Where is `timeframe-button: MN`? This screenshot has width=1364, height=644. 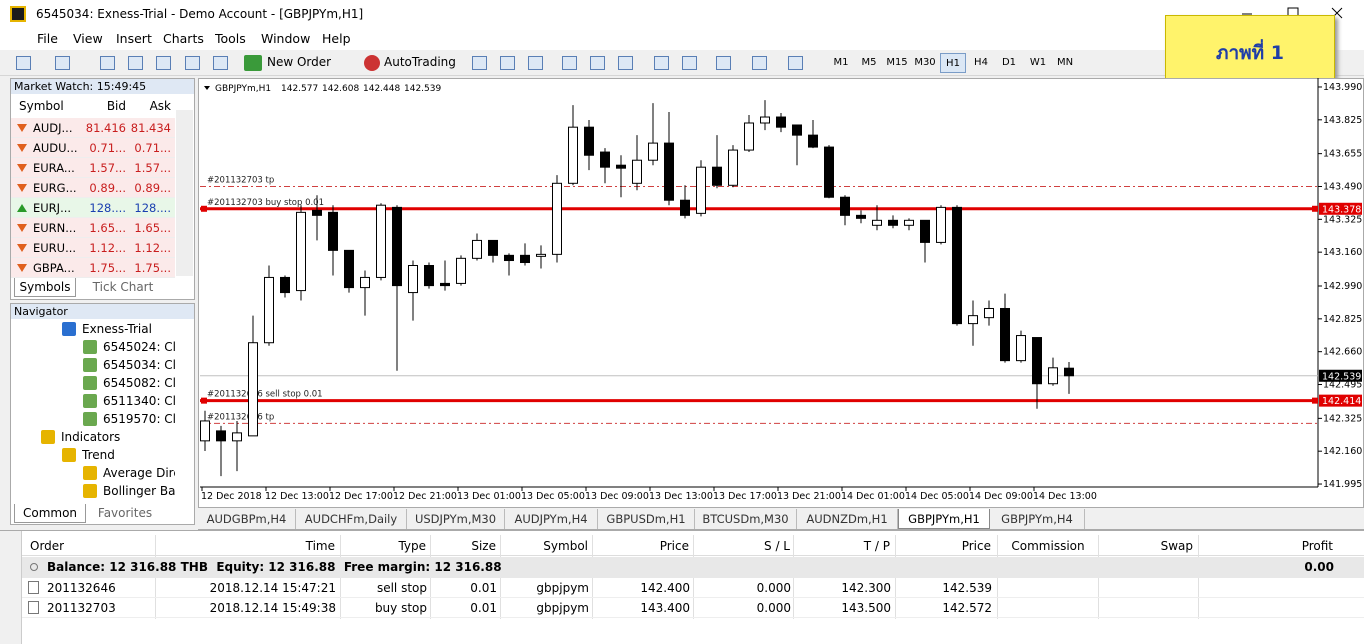 timeframe-button: MN is located at coordinates (1065, 62).